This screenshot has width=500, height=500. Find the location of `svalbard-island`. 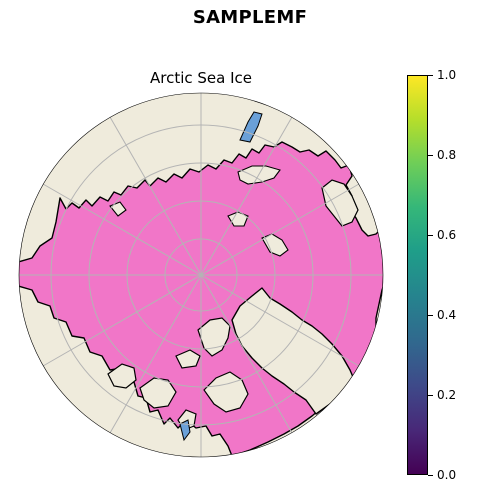

svalbard-island is located at coordinates (340, 203).